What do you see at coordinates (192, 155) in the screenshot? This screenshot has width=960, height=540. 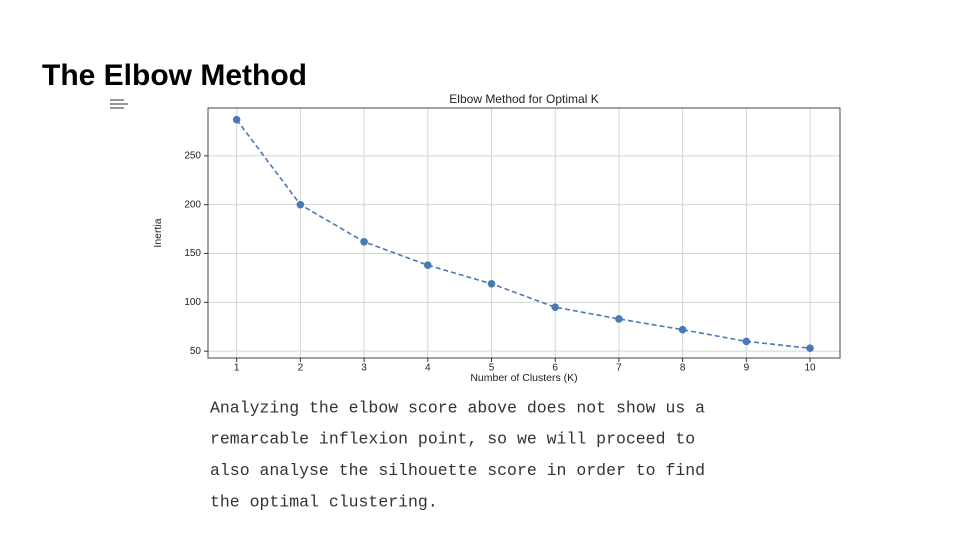 I see `y-tick-label: 250` at bounding box center [192, 155].